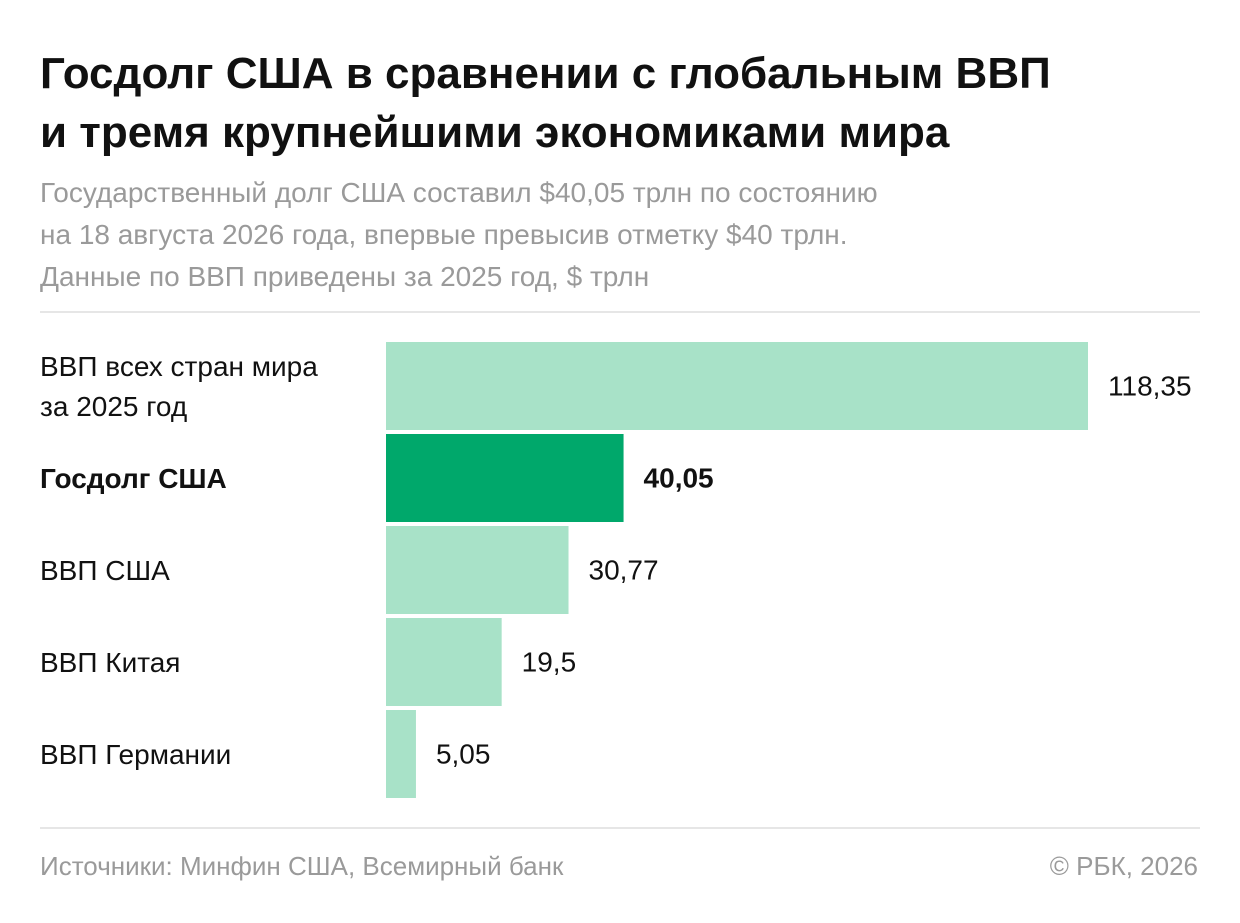 This screenshot has width=1240, height=923. Describe the element at coordinates (463, 754) in the screenshot. I see `value-label-4: 5,05` at that location.